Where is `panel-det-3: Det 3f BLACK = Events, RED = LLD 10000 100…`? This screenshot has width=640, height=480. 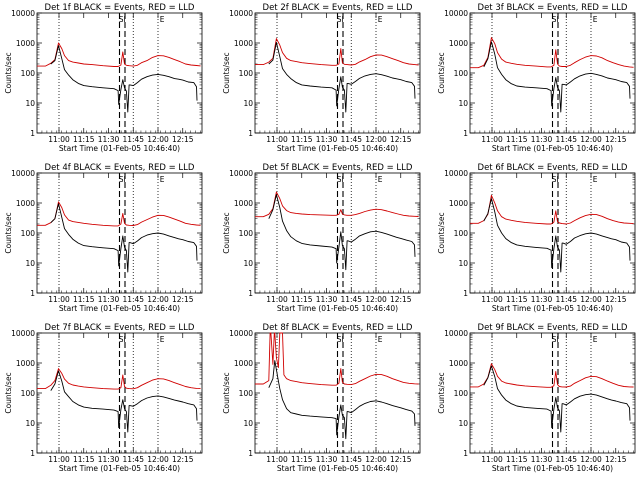 panel-det-3: Det 3f BLACK = Events, RED = LLD 10000 100… is located at coordinates (536, 78).